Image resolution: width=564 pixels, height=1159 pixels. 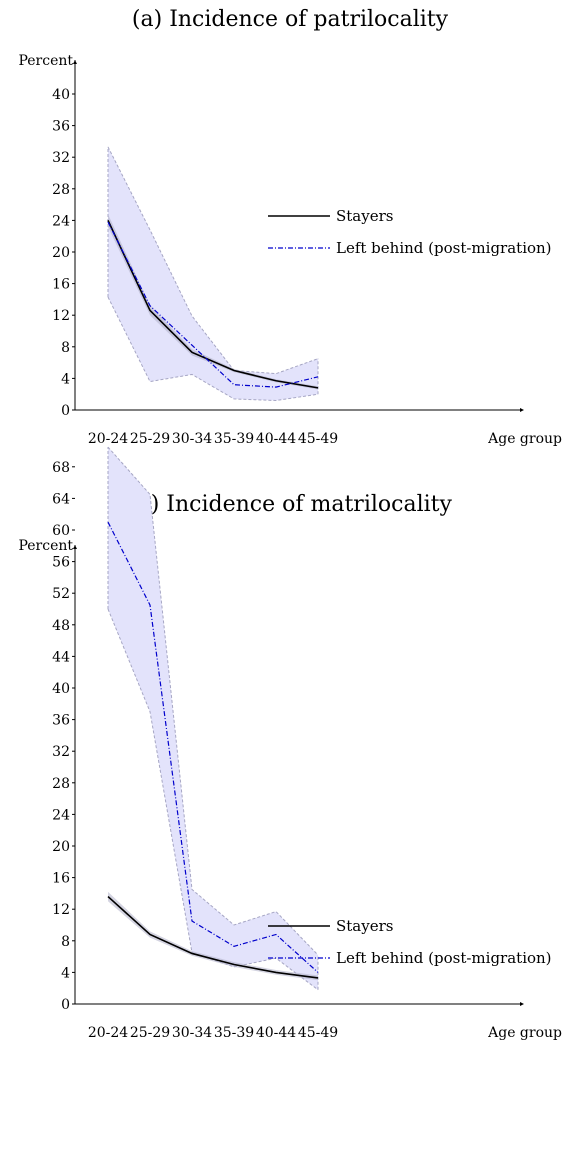 What do you see at coordinates (61, 531) in the screenshot?
I see `y-tick-label: 60` at bounding box center [61, 531].